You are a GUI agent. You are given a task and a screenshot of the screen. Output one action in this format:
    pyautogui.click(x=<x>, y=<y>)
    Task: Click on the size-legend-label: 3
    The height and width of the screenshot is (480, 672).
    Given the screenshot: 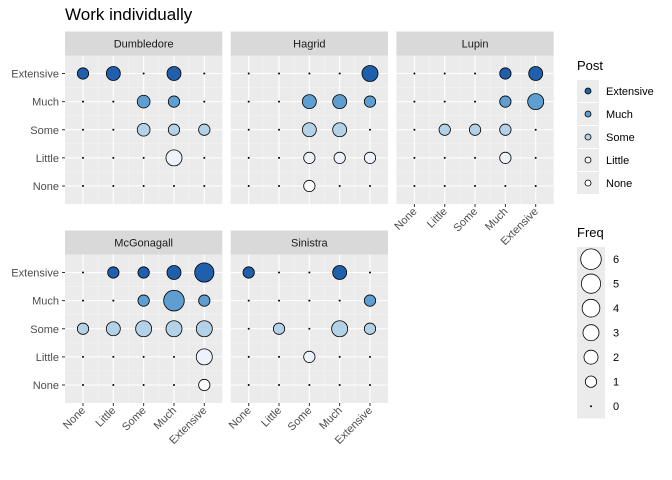 What is the action you would take?
    pyautogui.click(x=616, y=334)
    